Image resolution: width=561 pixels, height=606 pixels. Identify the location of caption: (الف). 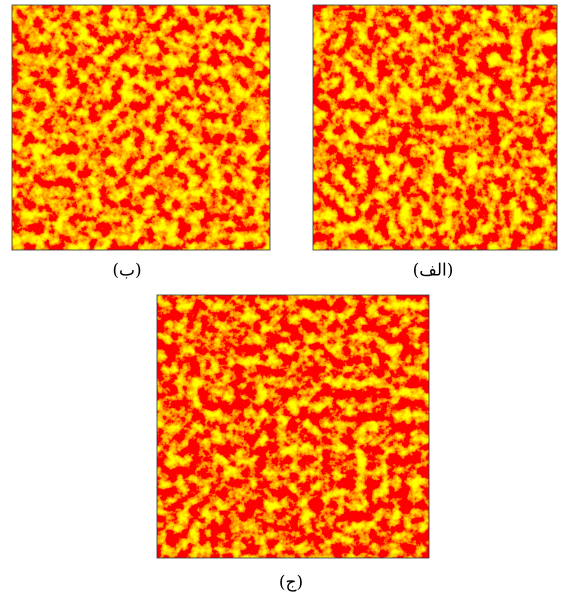
(433, 271).